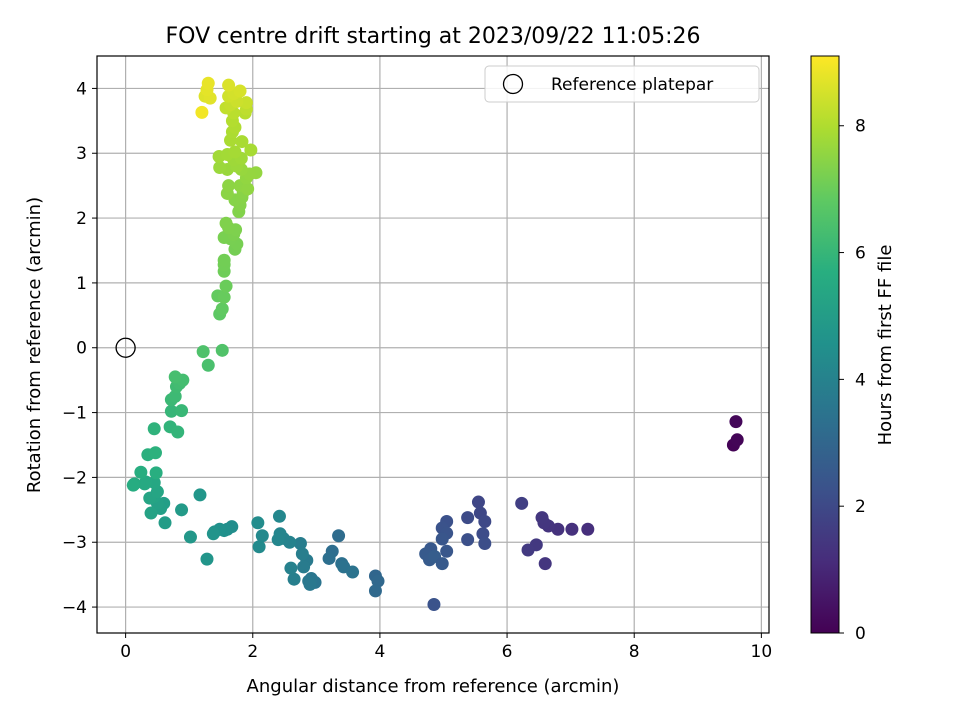 The image size is (960, 720). I want to click on legend-box, so click(622, 84).